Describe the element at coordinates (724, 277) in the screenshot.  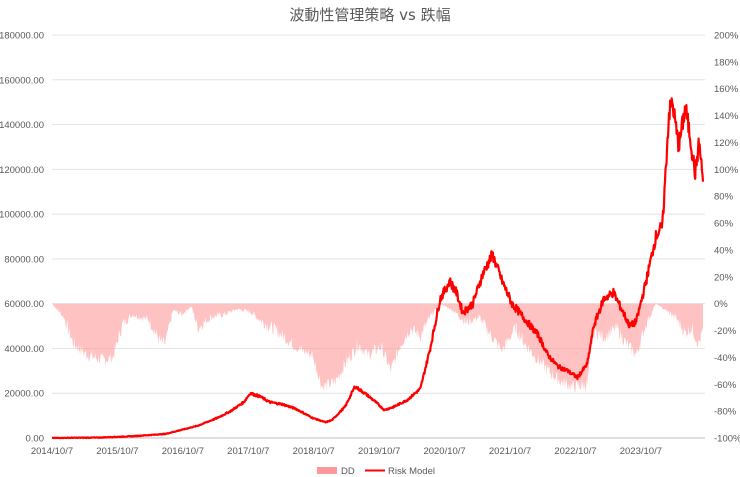
I see `y-right-tick-label: 20%` at that location.